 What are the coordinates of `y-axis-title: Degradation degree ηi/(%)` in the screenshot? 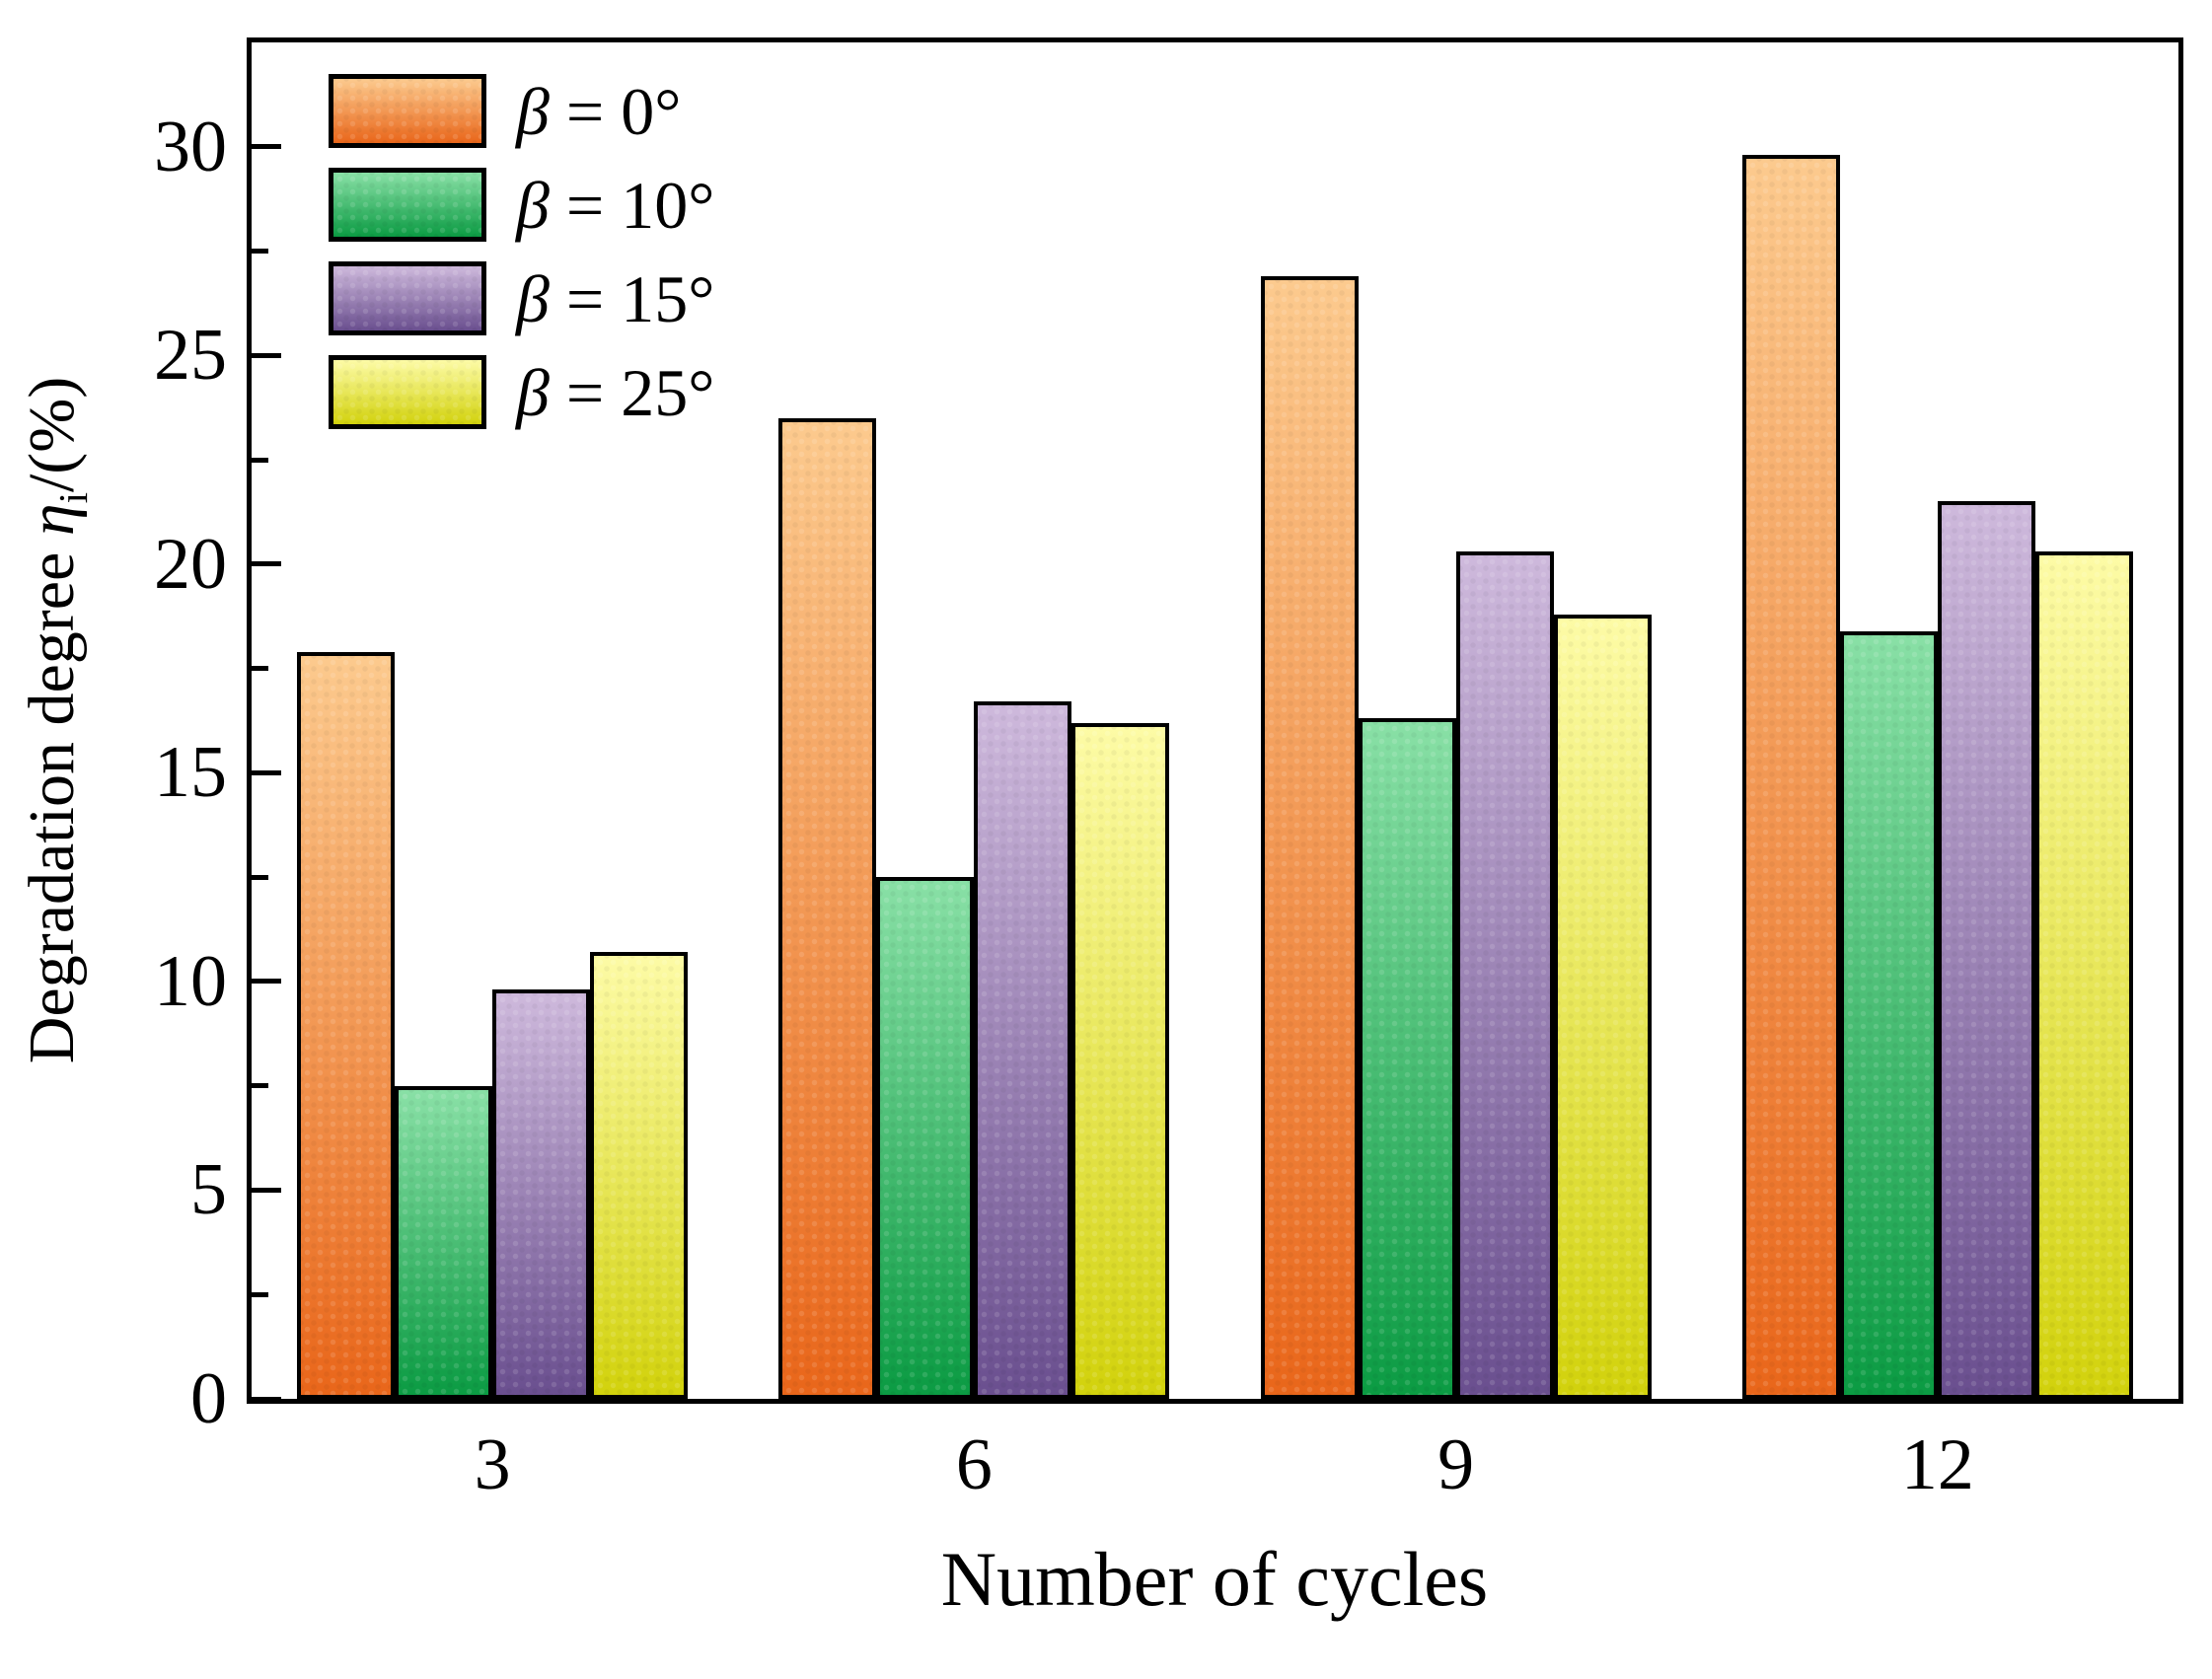 It's located at (56, 720).